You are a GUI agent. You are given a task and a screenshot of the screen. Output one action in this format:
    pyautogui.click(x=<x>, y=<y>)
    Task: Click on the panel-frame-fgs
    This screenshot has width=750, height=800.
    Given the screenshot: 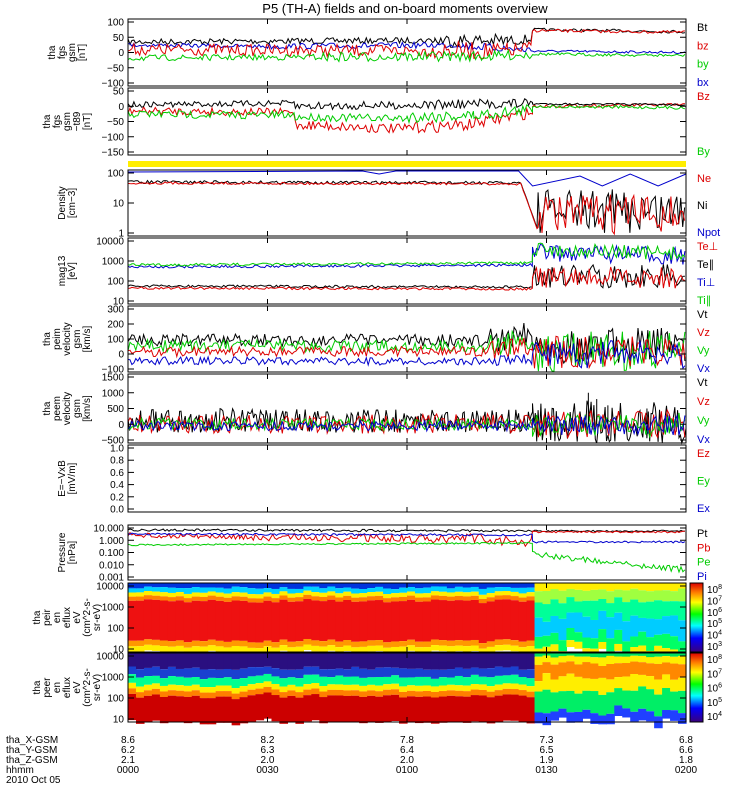 What is the action you would take?
    pyautogui.click(x=407, y=52)
    